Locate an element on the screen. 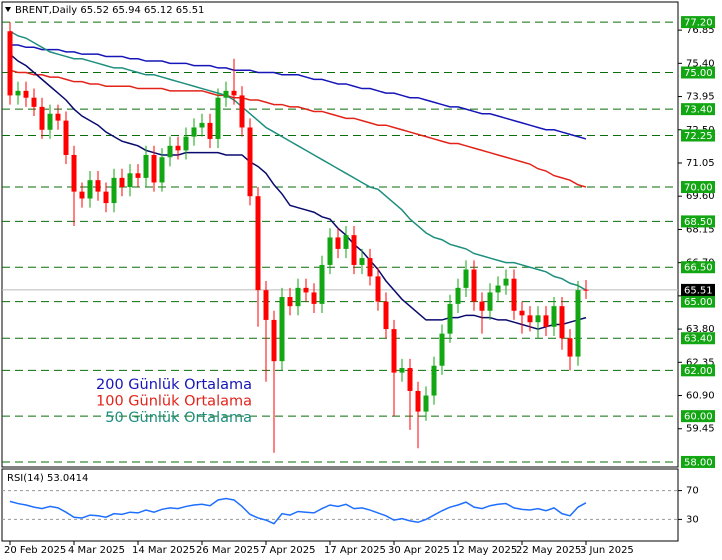  level-label: 77.20 is located at coordinates (698, 23).